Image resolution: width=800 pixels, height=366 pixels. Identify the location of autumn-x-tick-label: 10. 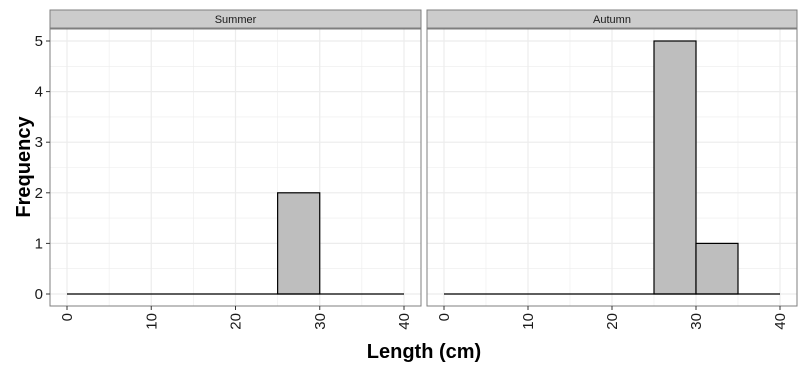
(528, 321).